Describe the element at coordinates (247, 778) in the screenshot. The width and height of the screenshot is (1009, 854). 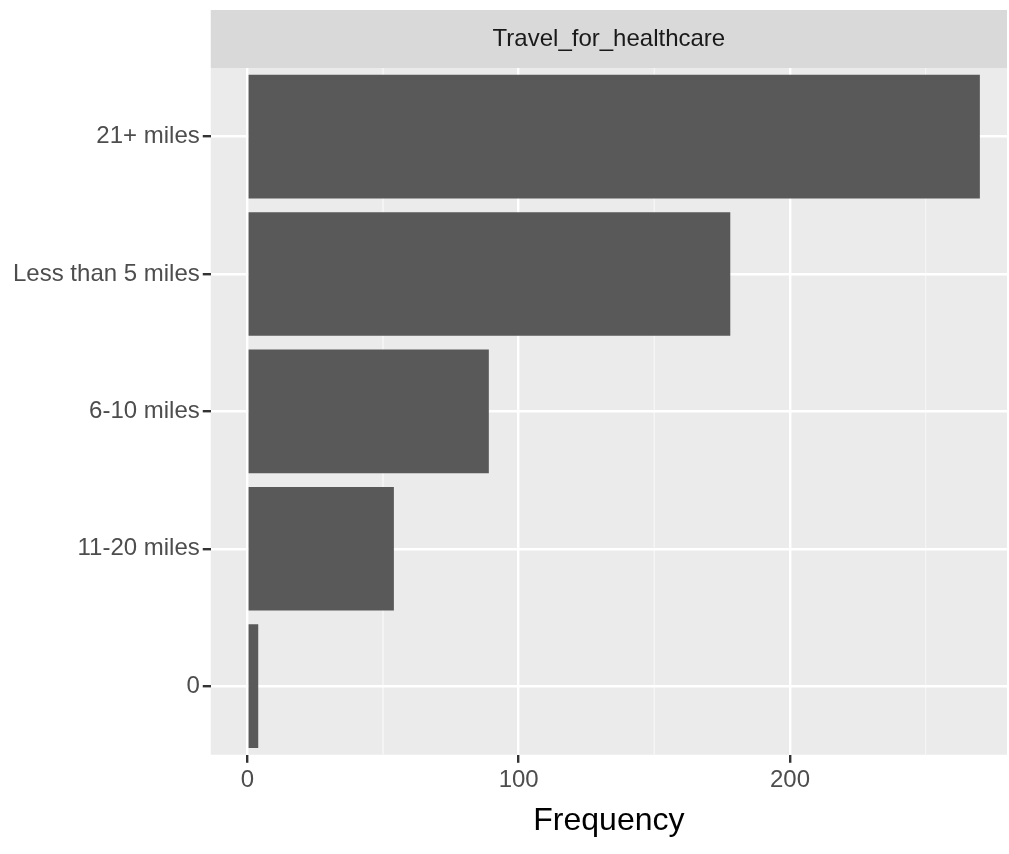
I see `x-tick-label: 0` at that location.